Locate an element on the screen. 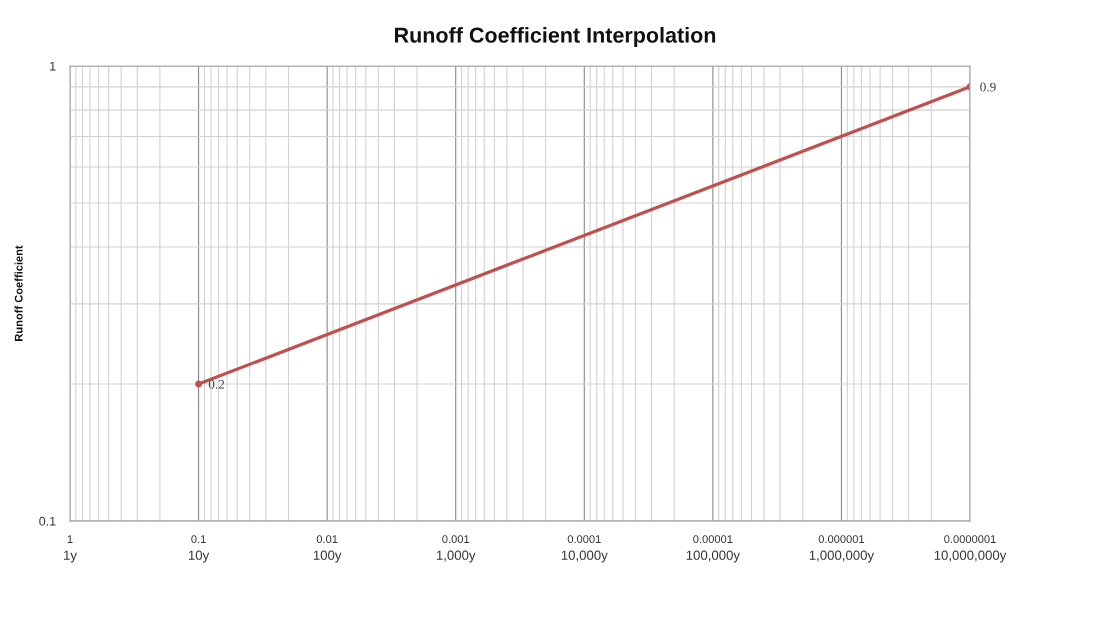 Image resolution: width=1098 pixels, height=621 pixels. x-tick-label: 0.00001 is located at coordinates (713, 539).